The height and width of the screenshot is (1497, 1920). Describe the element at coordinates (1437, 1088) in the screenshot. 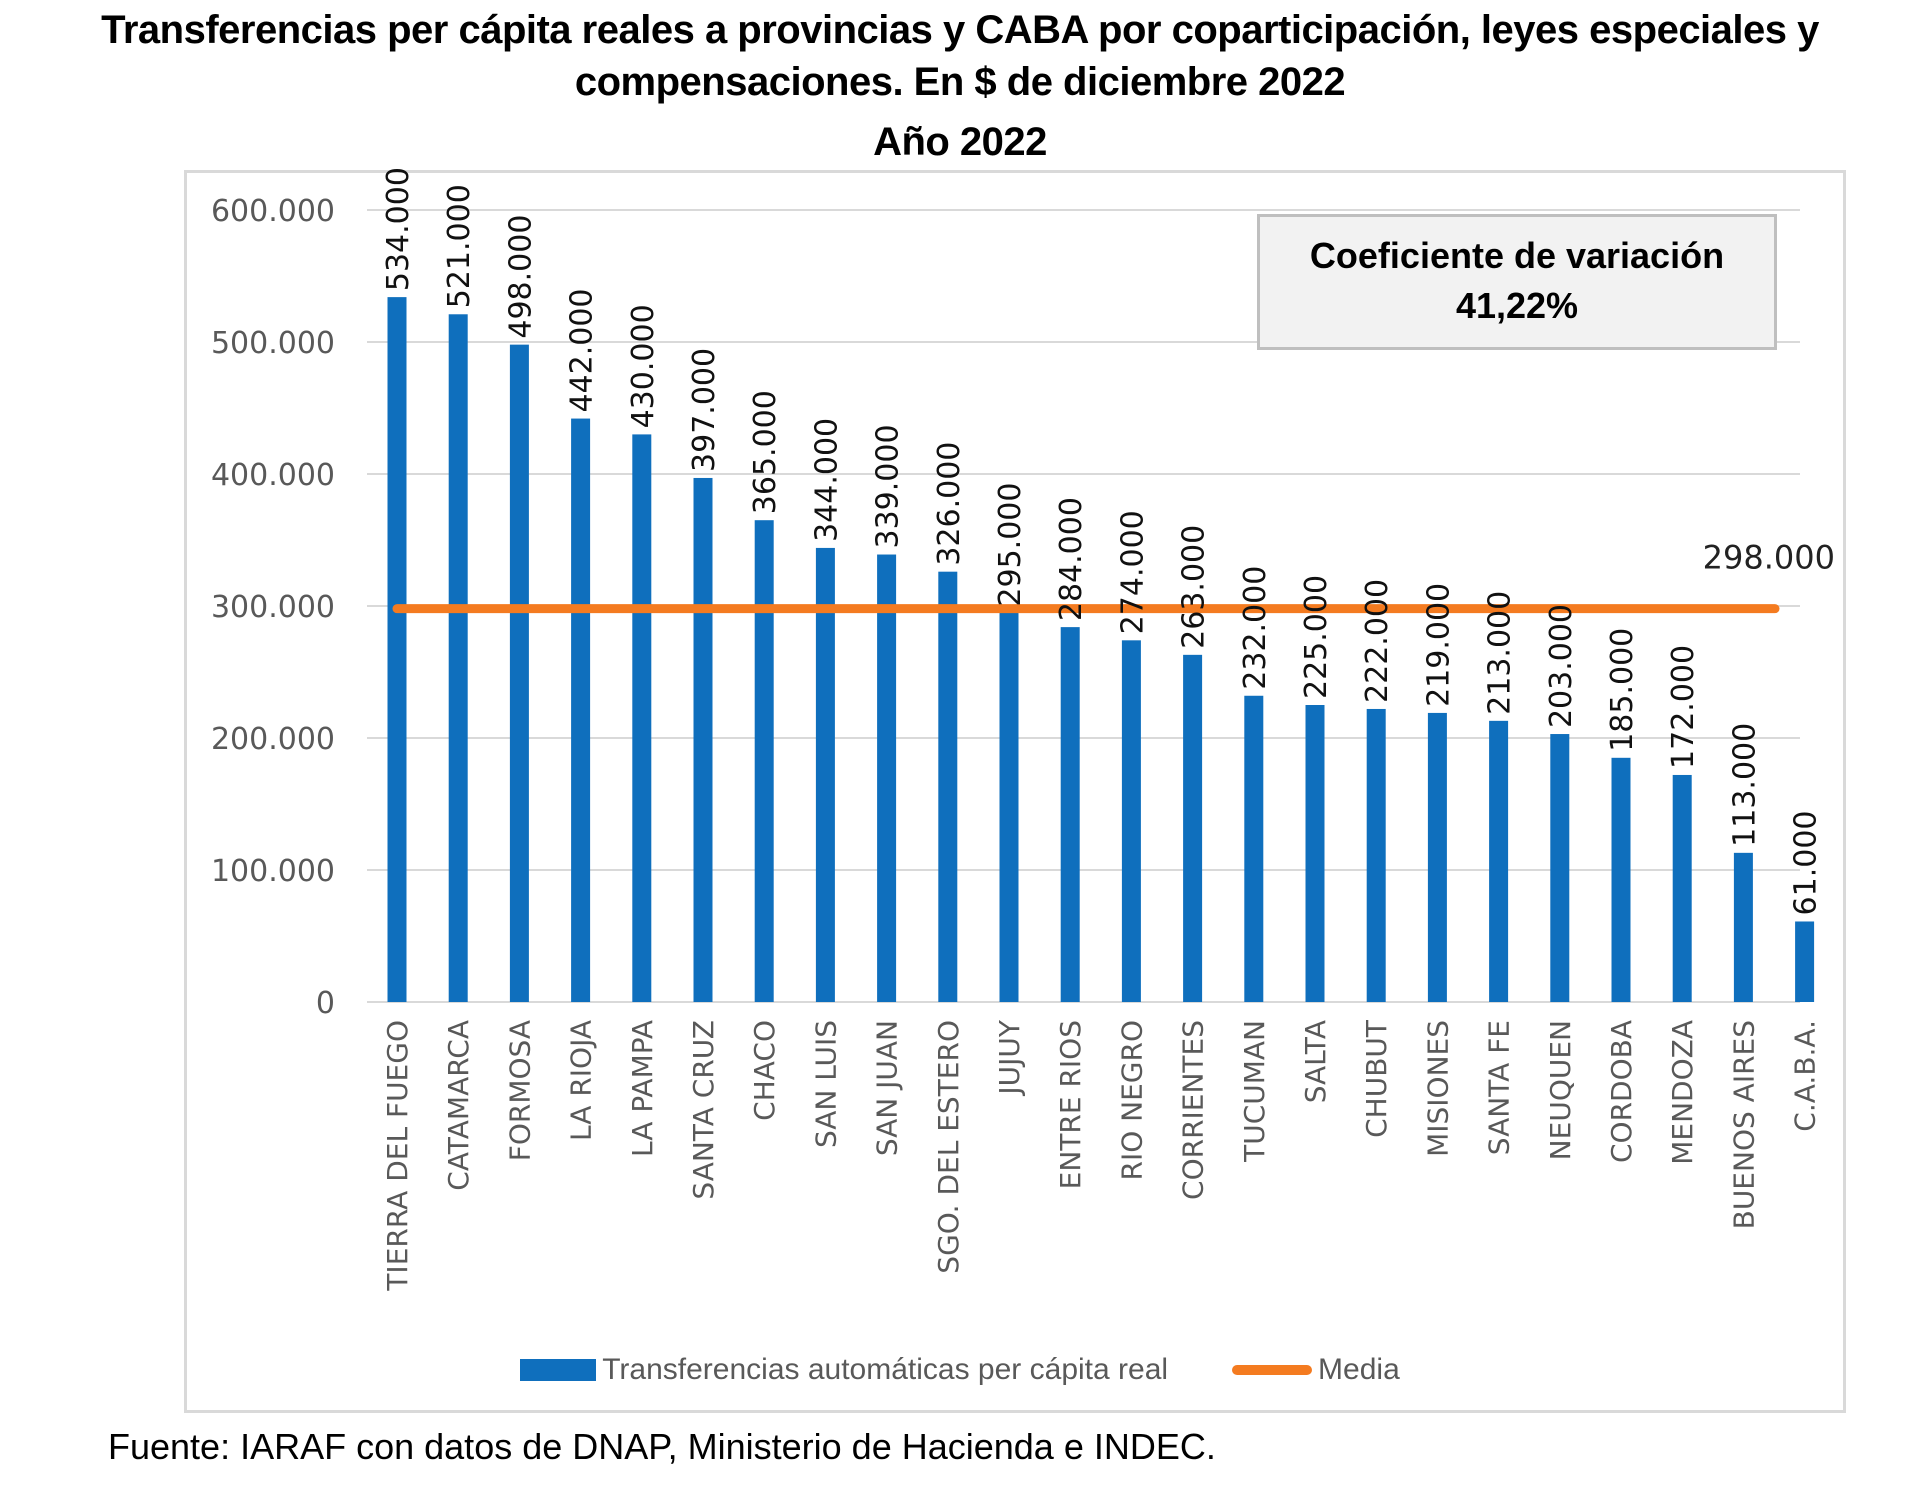

I see `x-axis-category-label: MISIONES` at that location.